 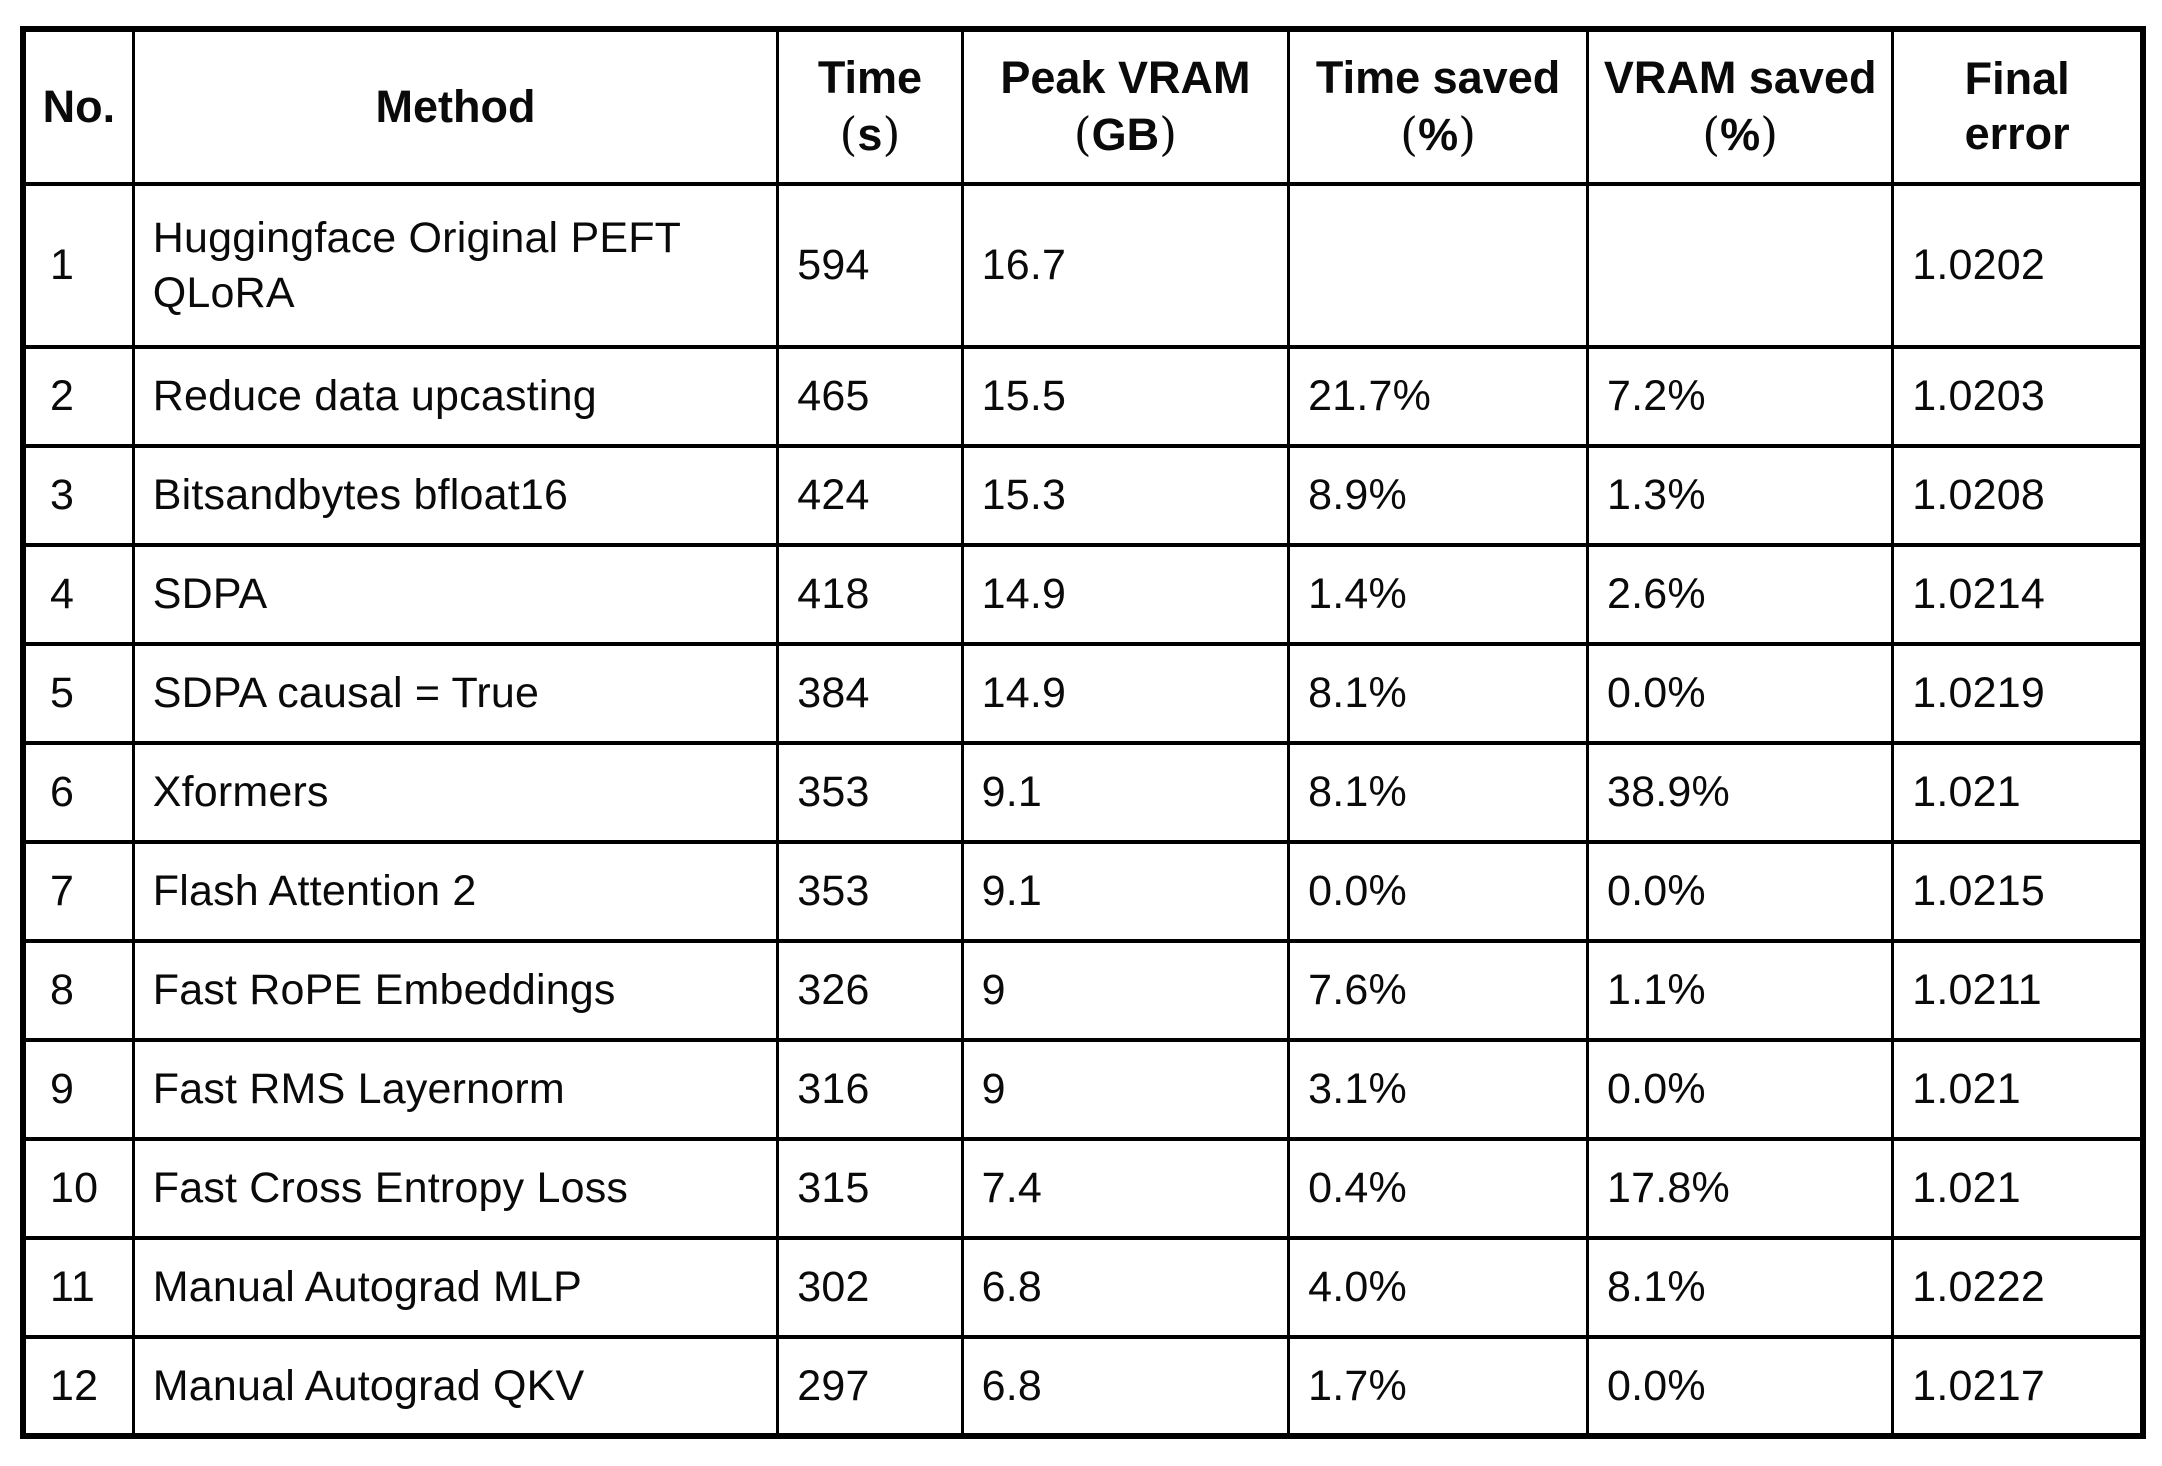 What do you see at coordinates (1740, 594) in the screenshot?
I see `cell-vram_saved_pct: 2.6%` at bounding box center [1740, 594].